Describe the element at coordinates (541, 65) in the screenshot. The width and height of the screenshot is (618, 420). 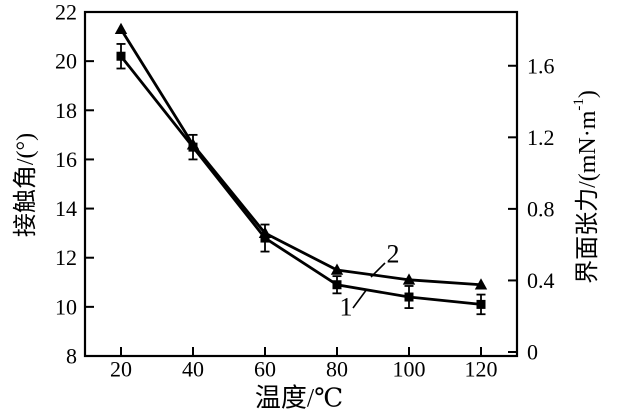
I see `y-right-tick-label: 1.6` at that location.